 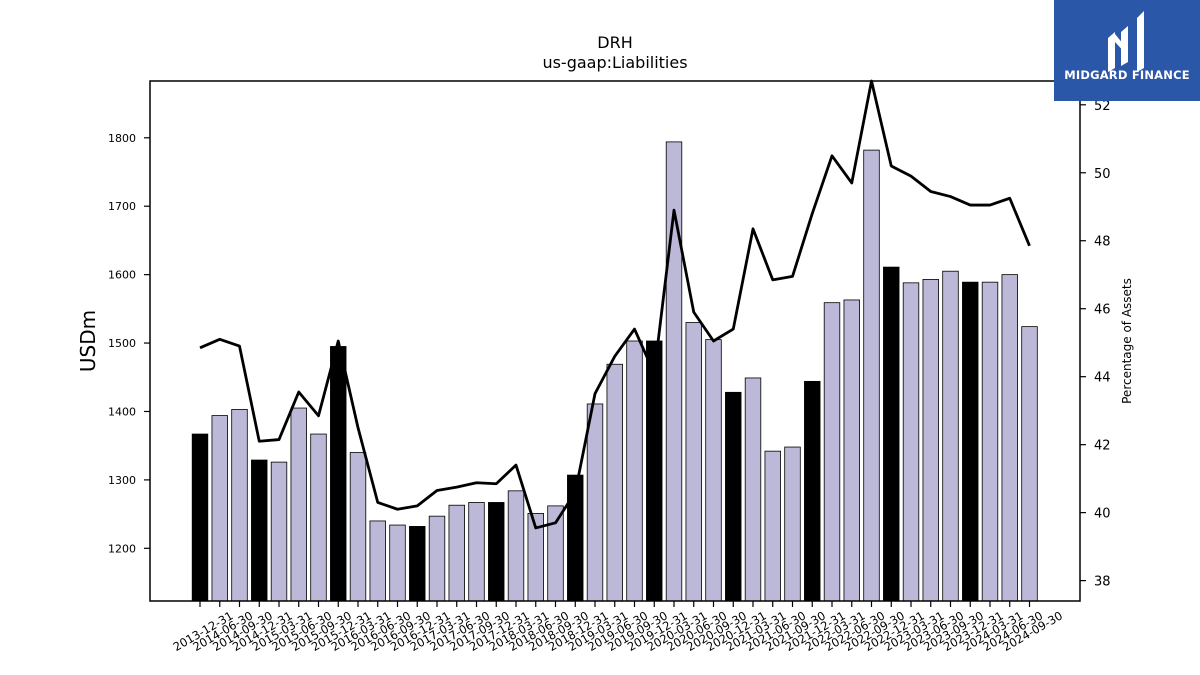 I want to click on chart-title: DRH, so click(x=614, y=42).